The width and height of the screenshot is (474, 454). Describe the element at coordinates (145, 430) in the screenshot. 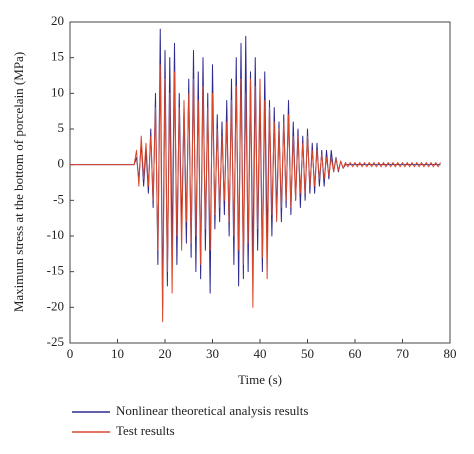

I see `legend-label: Test results` at that location.